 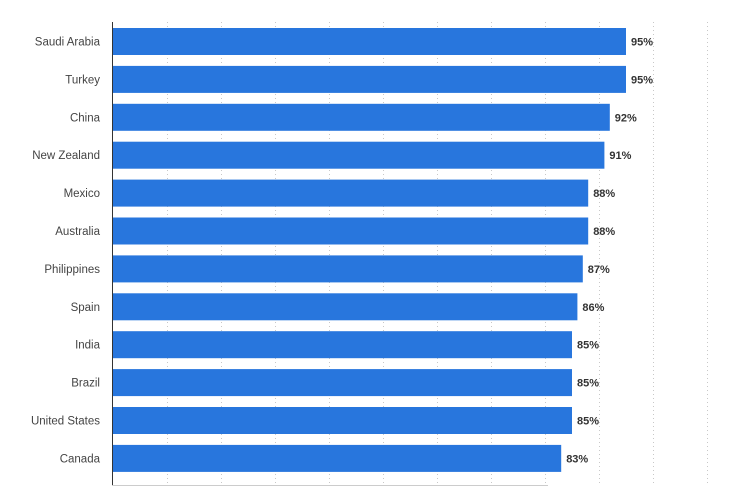 What do you see at coordinates (85, 118) in the screenshot?
I see `category-label: China` at bounding box center [85, 118].